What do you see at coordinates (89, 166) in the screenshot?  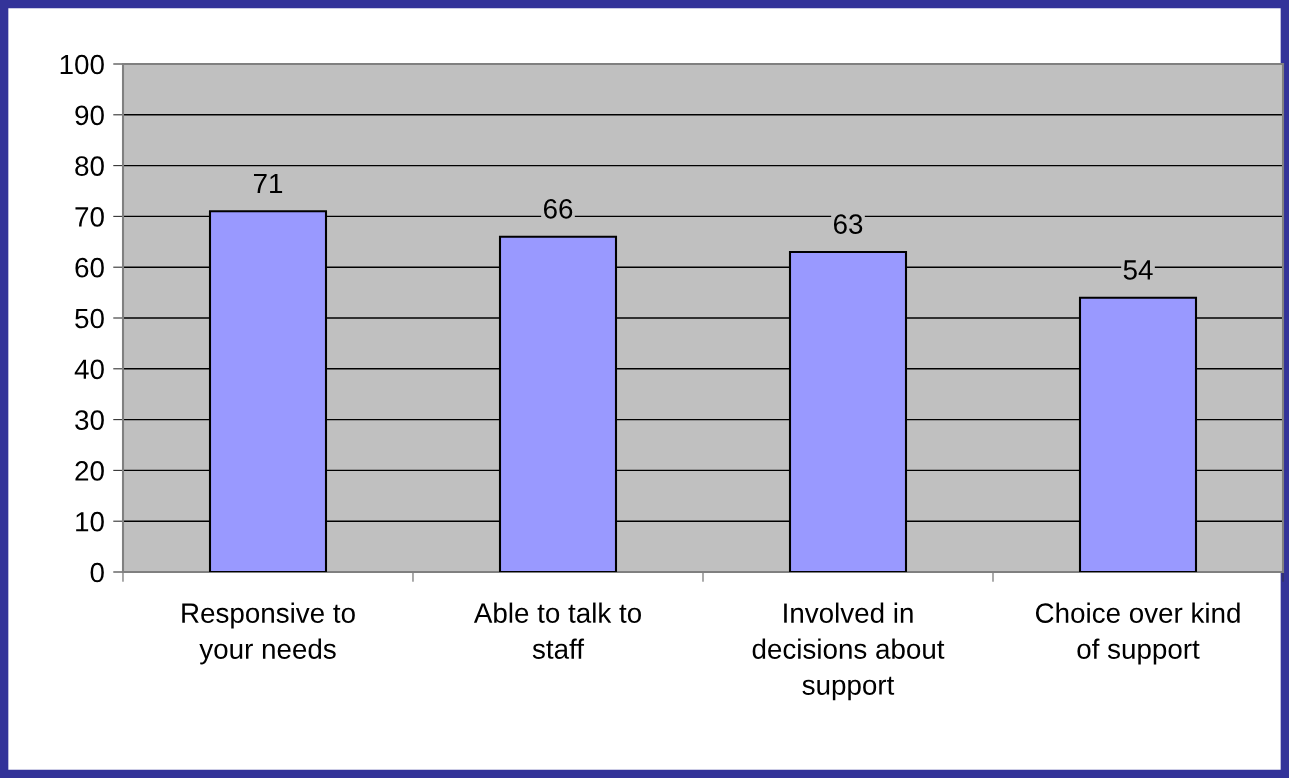 I see `y-tick-label: 80` at bounding box center [89, 166].